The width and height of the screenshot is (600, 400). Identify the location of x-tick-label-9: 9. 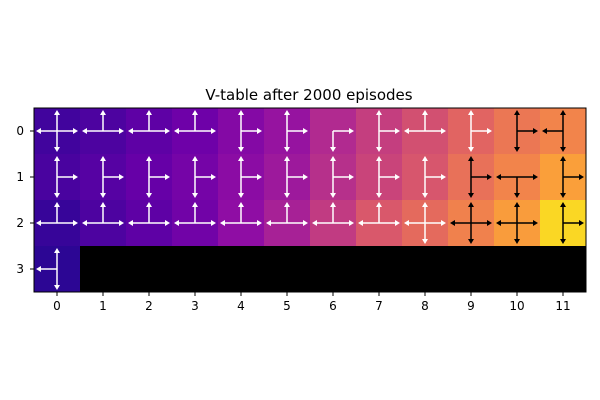
(471, 306).